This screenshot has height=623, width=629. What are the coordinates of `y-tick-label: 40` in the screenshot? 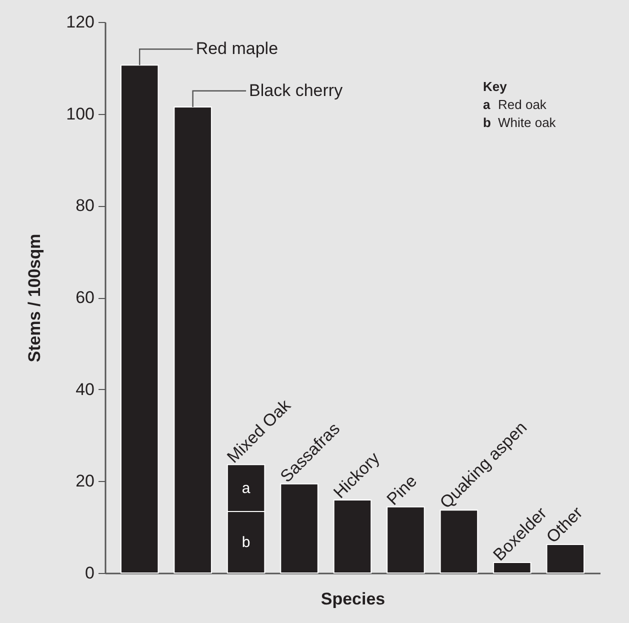 It's located at (85, 389).